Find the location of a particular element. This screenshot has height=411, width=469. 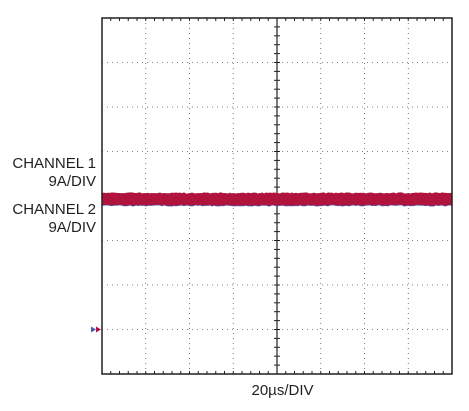

channel-1-trace is located at coordinates (277, 199).